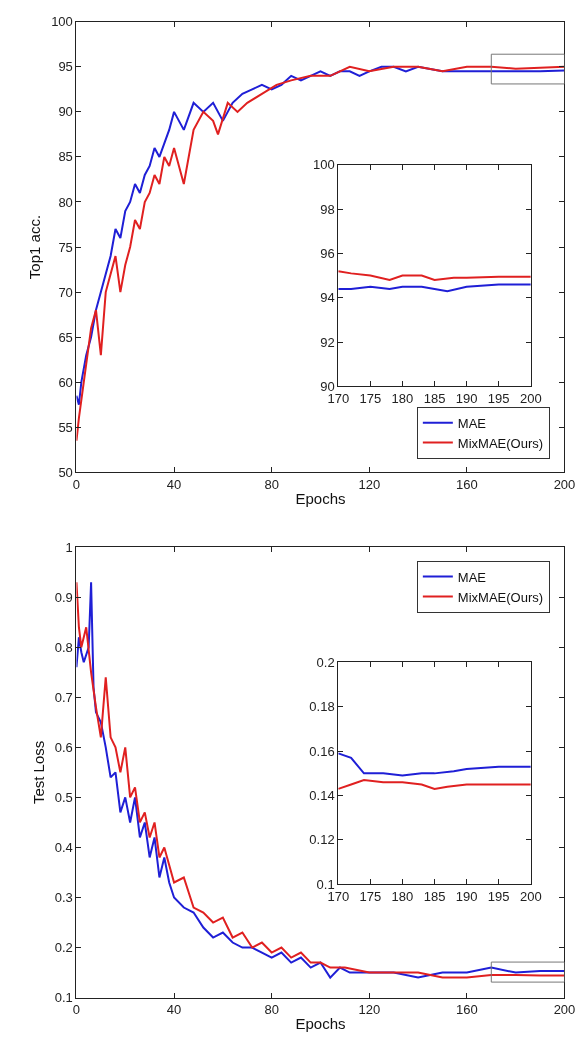  I want to click on y-tick-label: 0.4, so click(63, 848).